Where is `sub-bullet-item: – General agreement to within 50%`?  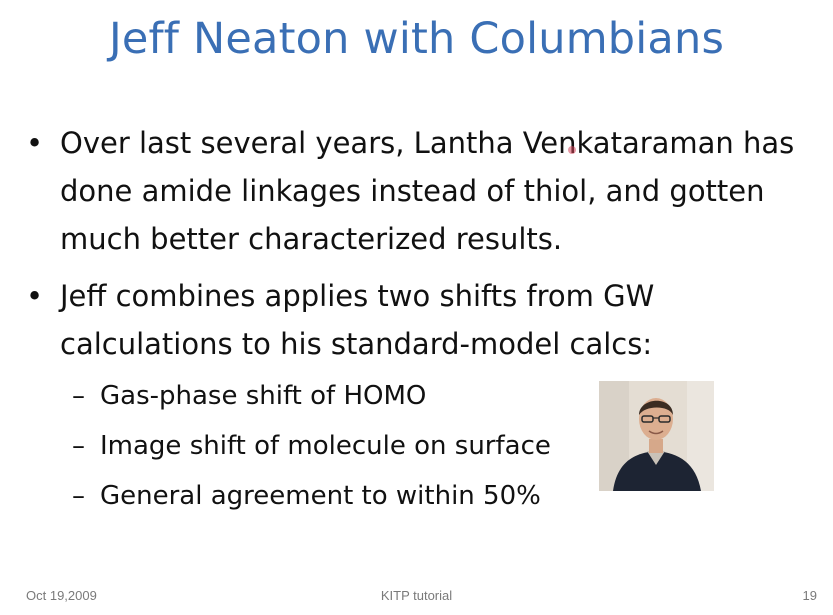 sub-bullet-item: – General agreement to within 50% is located at coordinates (306, 496).